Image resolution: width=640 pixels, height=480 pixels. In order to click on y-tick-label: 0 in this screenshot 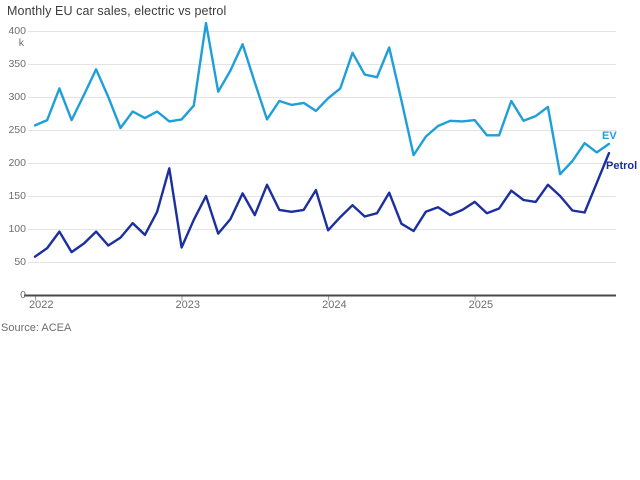, I will do `click(23, 295)`.